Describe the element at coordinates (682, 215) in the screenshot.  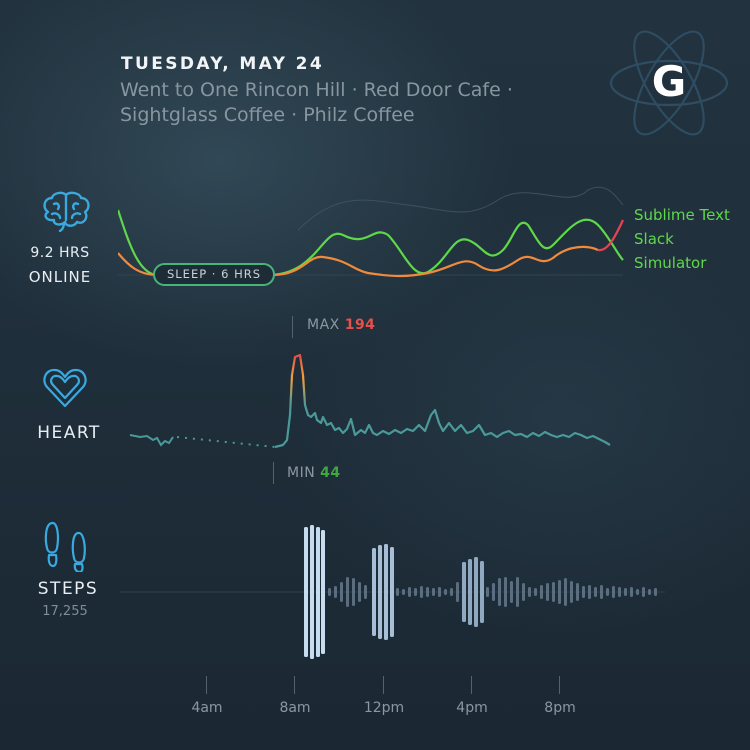
I see `legend-sublime-text: Sublime Text` at that location.